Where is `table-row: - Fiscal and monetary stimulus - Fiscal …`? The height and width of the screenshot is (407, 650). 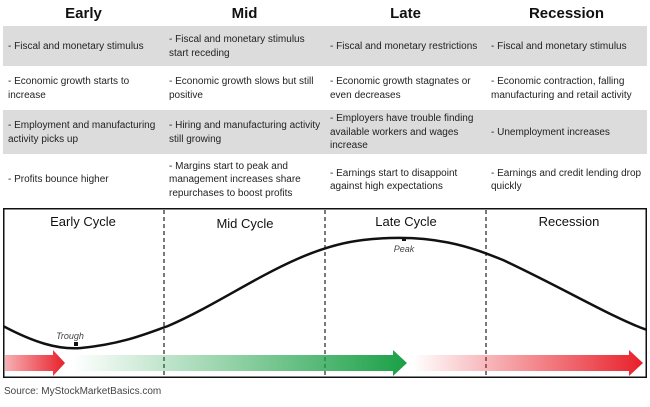
table-row: - Fiscal and monetary stimulus - Fiscal … is located at coordinates (325, 46).